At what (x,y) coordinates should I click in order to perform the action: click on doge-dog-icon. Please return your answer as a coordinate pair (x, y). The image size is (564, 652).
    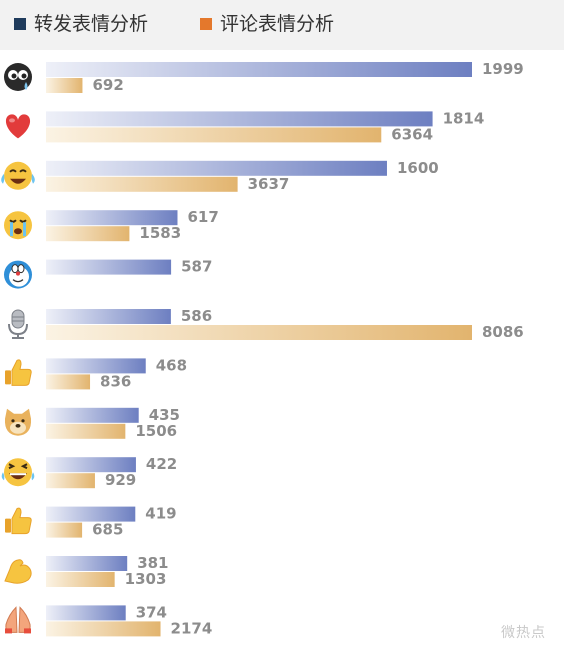
    Looking at the image, I should click on (18, 422).